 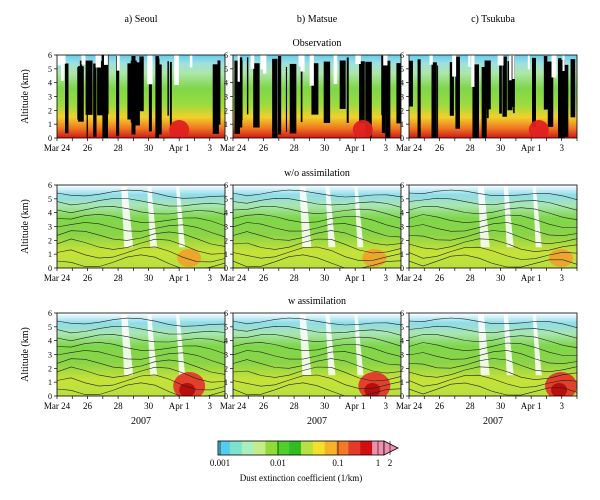 I want to click on colorbar-swatch, so click(x=366, y=448).